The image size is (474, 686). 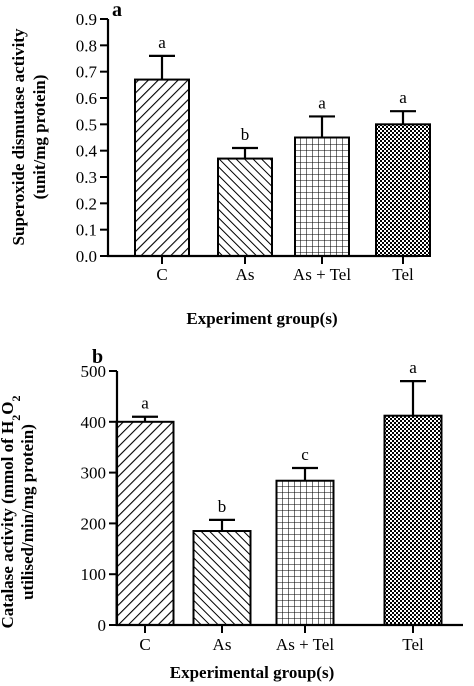 What do you see at coordinates (322, 102) in the screenshot?
I see `panel-a-significance-label-2: a` at bounding box center [322, 102].